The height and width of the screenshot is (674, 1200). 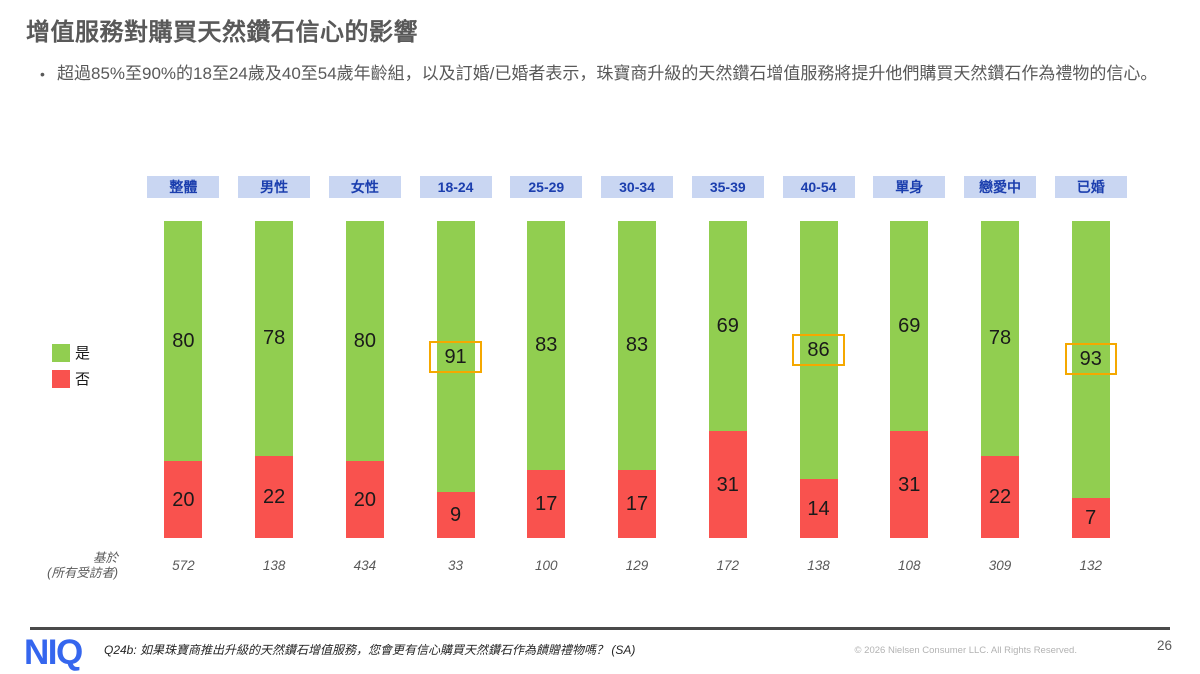 I want to click on yes-value-label-highlighted: 86, so click(x=818, y=350).